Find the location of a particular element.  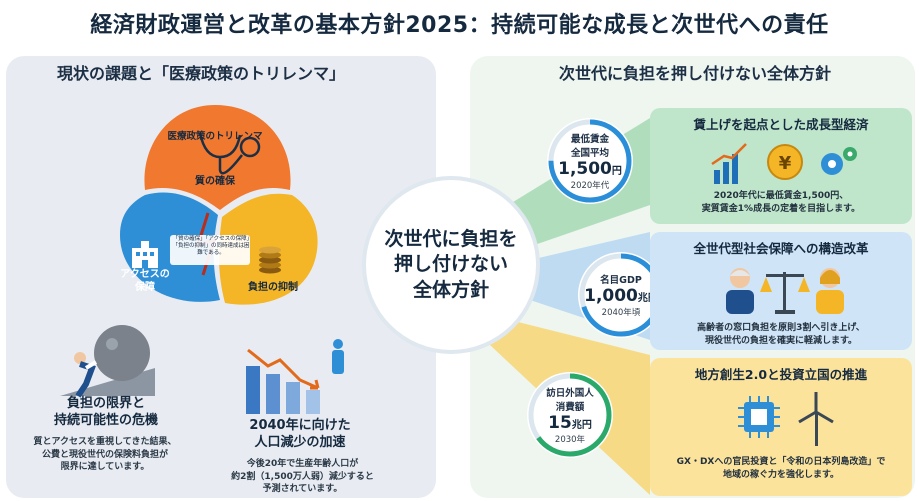

center-policy-circle: 次世代に負担を 押し付けない 全体方針 is located at coordinates (451, 265).